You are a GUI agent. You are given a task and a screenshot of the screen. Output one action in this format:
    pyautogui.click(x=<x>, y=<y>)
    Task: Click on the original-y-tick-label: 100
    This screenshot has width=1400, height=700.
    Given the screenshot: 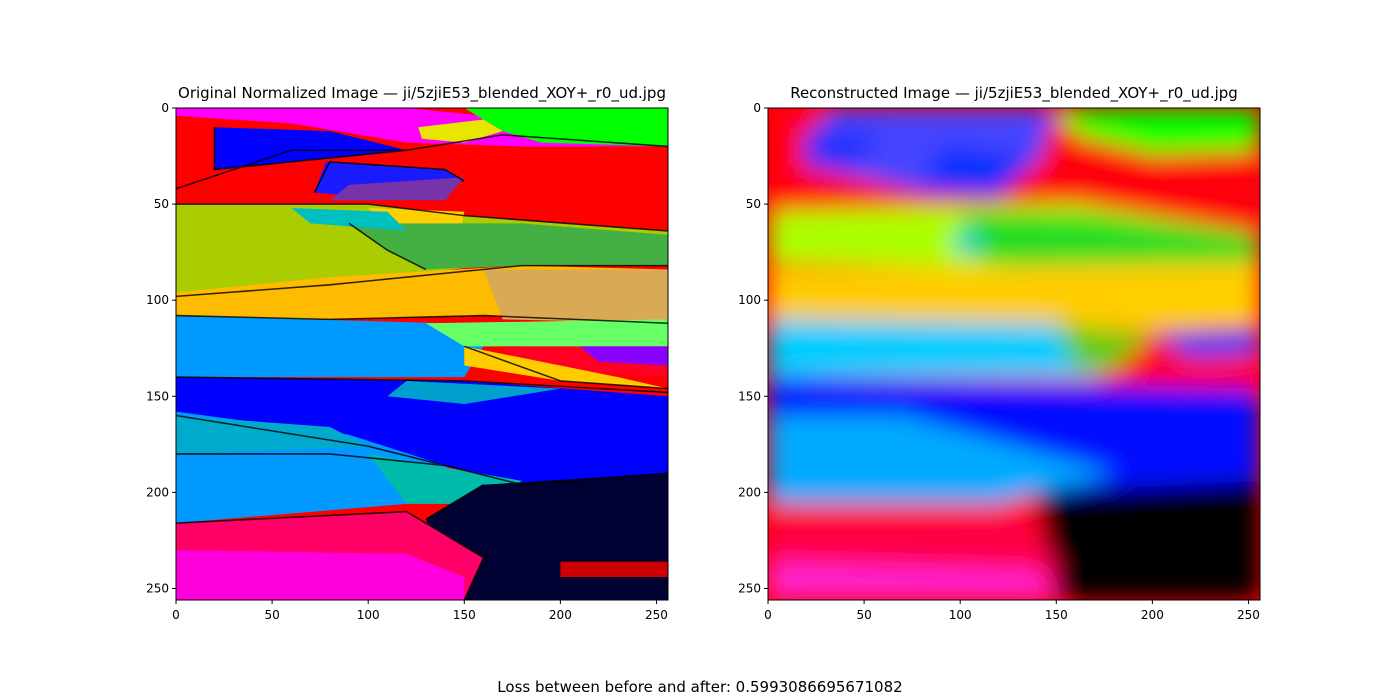 What is the action you would take?
    pyautogui.click(x=157, y=300)
    